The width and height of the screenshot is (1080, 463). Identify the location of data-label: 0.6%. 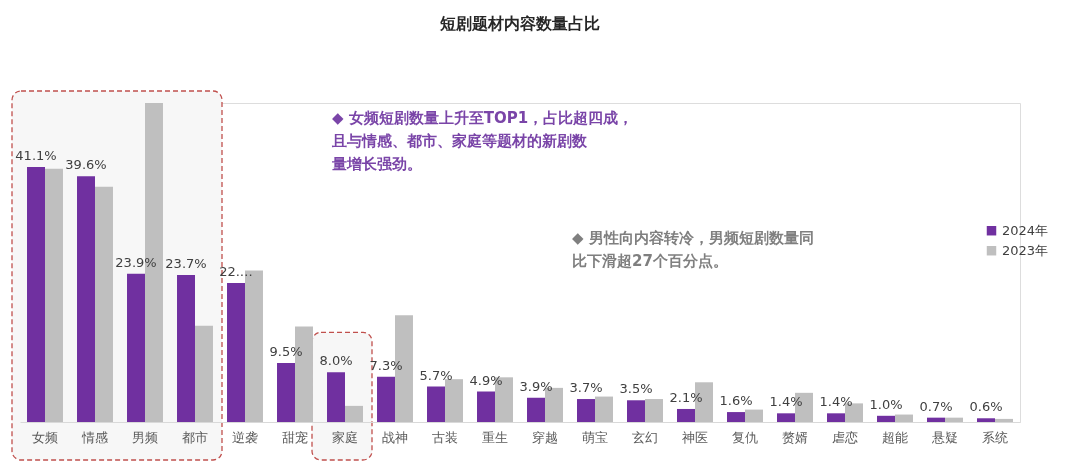
(986, 407).